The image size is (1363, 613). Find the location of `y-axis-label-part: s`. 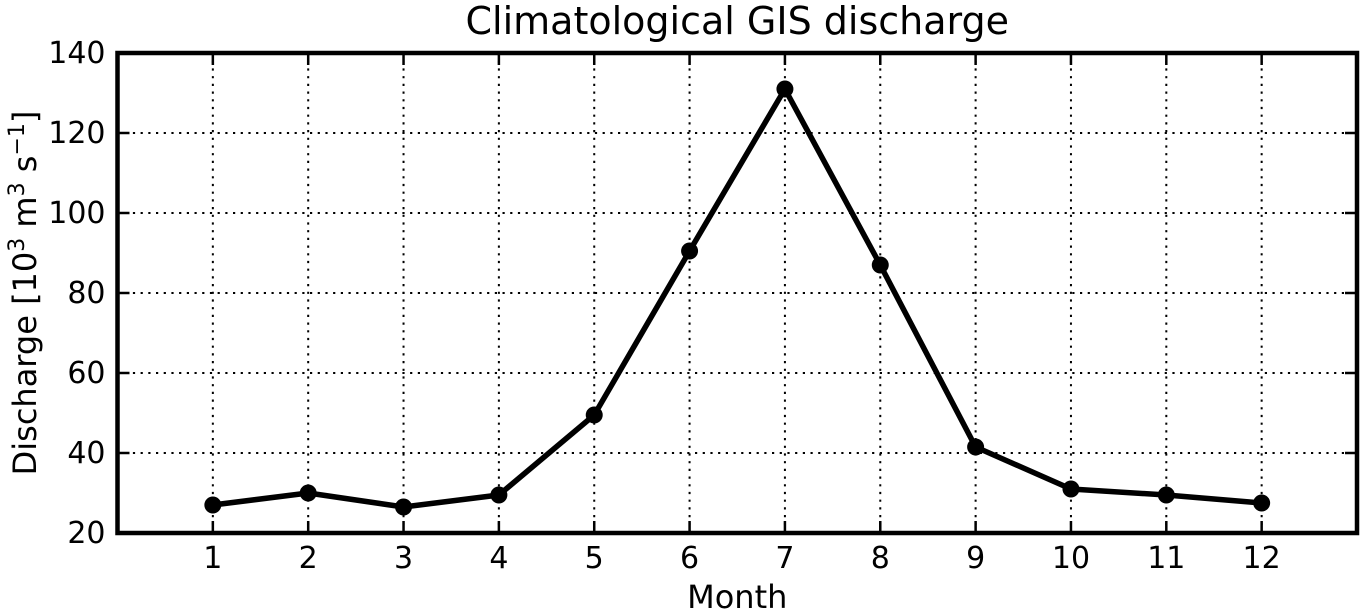

y-axis-label-part: s is located at coordinates (25, 169).